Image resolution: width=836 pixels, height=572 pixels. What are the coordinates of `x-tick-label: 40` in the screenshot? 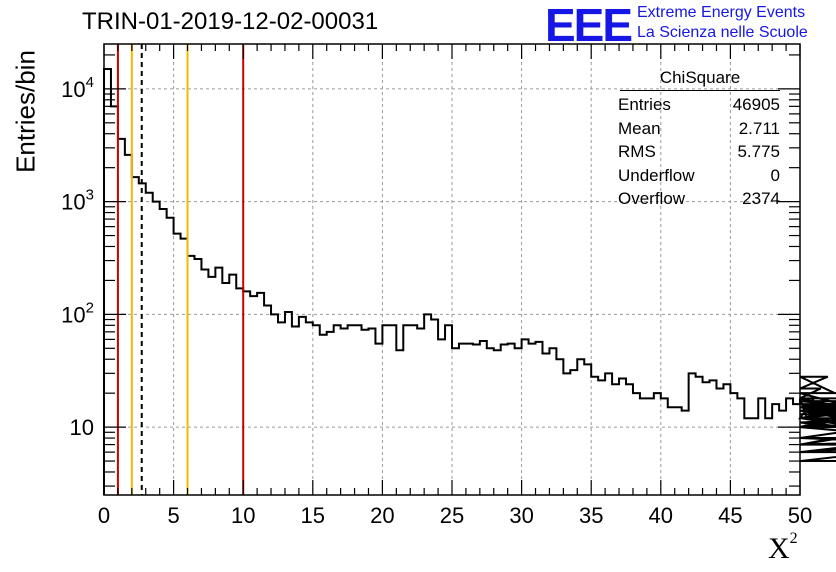 It's located at (661, 515).